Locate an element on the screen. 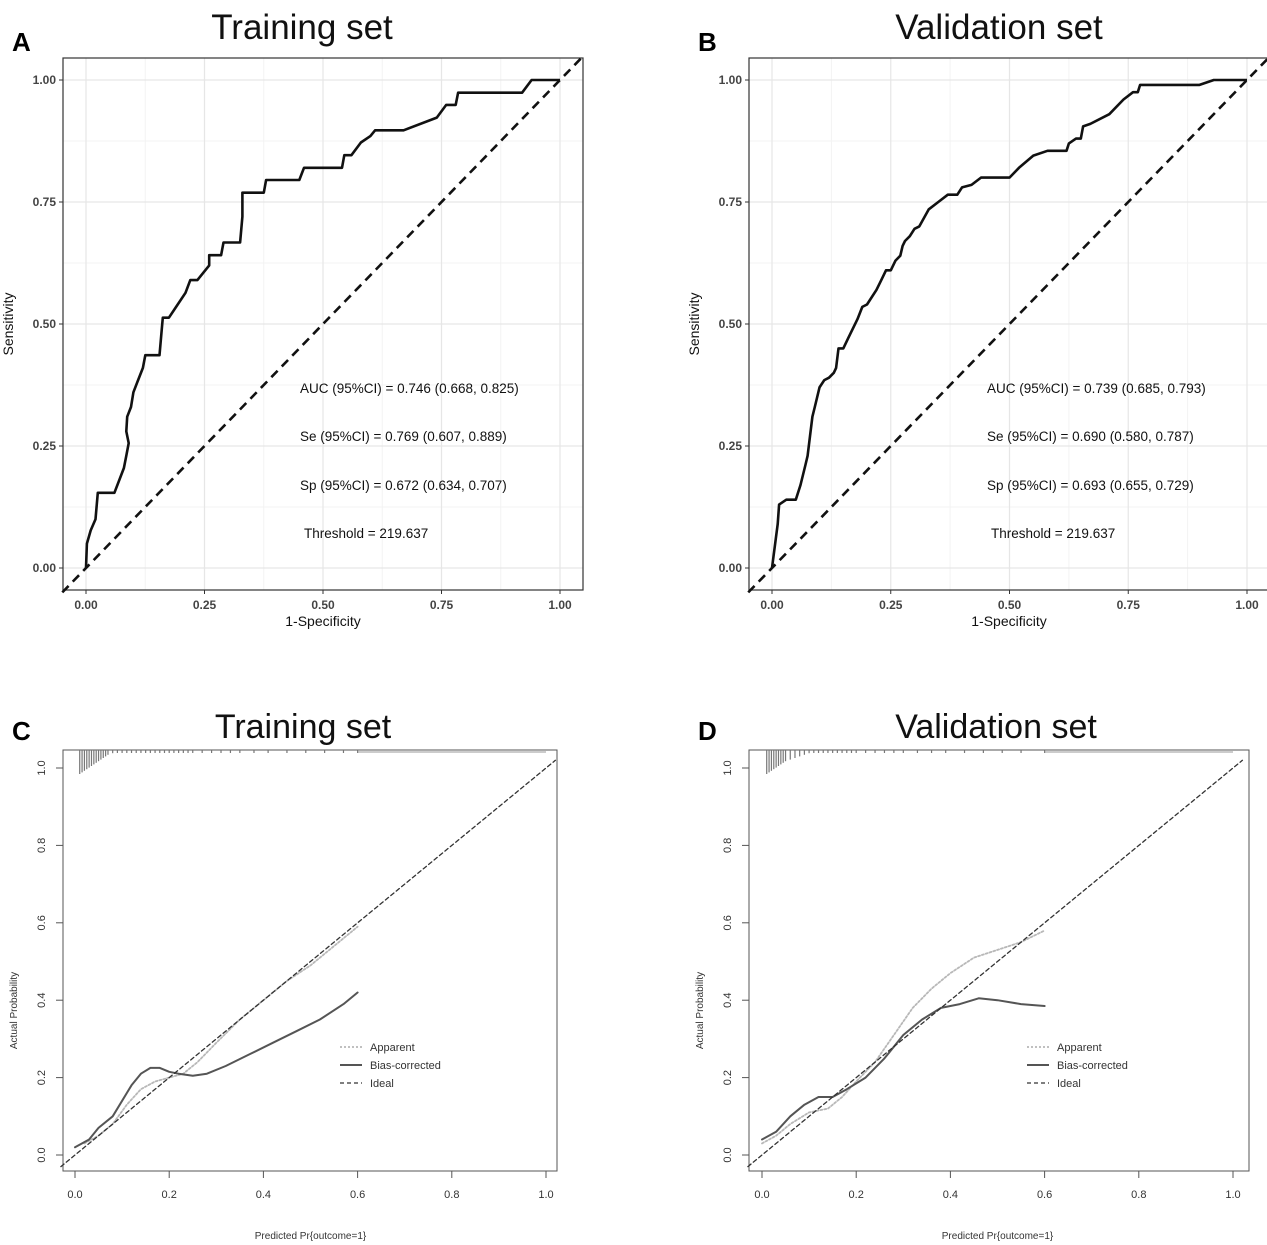 Image resolution: width=1267 pixels, height=1245 pixels. panel-label: A is located at coordinates (21, 42).